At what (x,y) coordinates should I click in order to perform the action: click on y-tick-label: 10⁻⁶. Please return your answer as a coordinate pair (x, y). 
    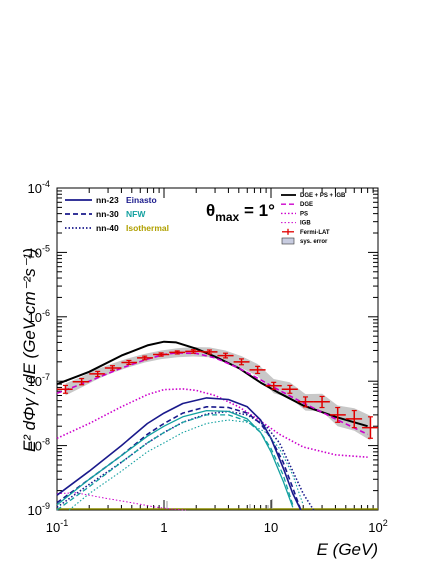
    Looking at the image, I should click on (39, 316).